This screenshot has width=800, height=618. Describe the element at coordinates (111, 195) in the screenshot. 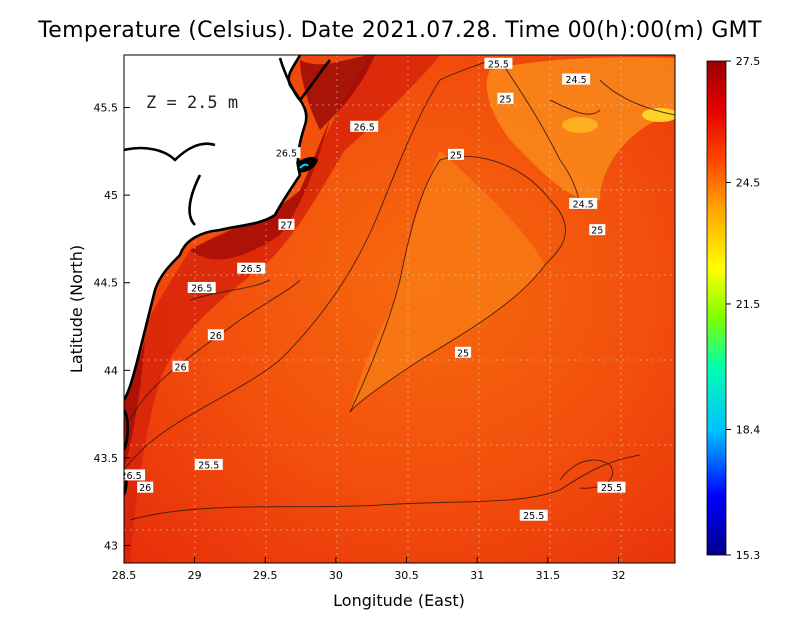

I see `y-tick-label: 45` at that location.